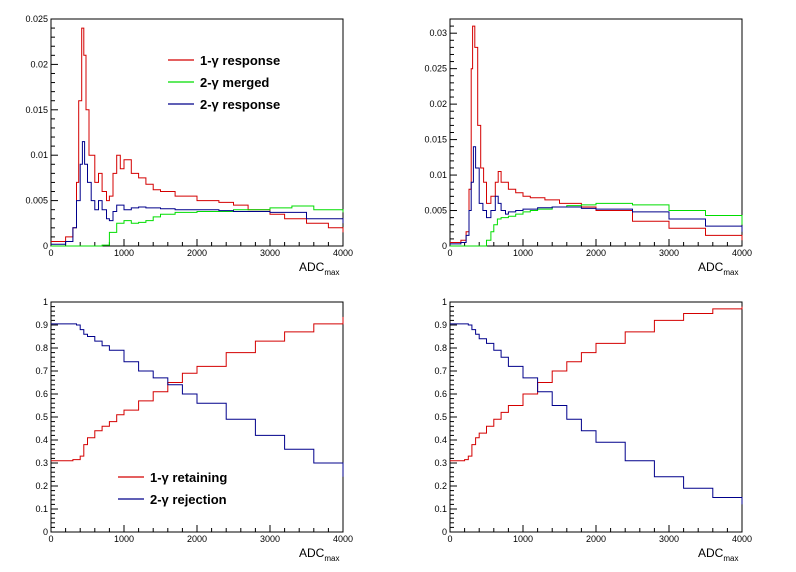 This screenshot has height=572, width=796. What do you see at coordinates (234, 82) in the screenshot?
I see `legend-label: 2-γ merged` at bounding box center [234, 82].